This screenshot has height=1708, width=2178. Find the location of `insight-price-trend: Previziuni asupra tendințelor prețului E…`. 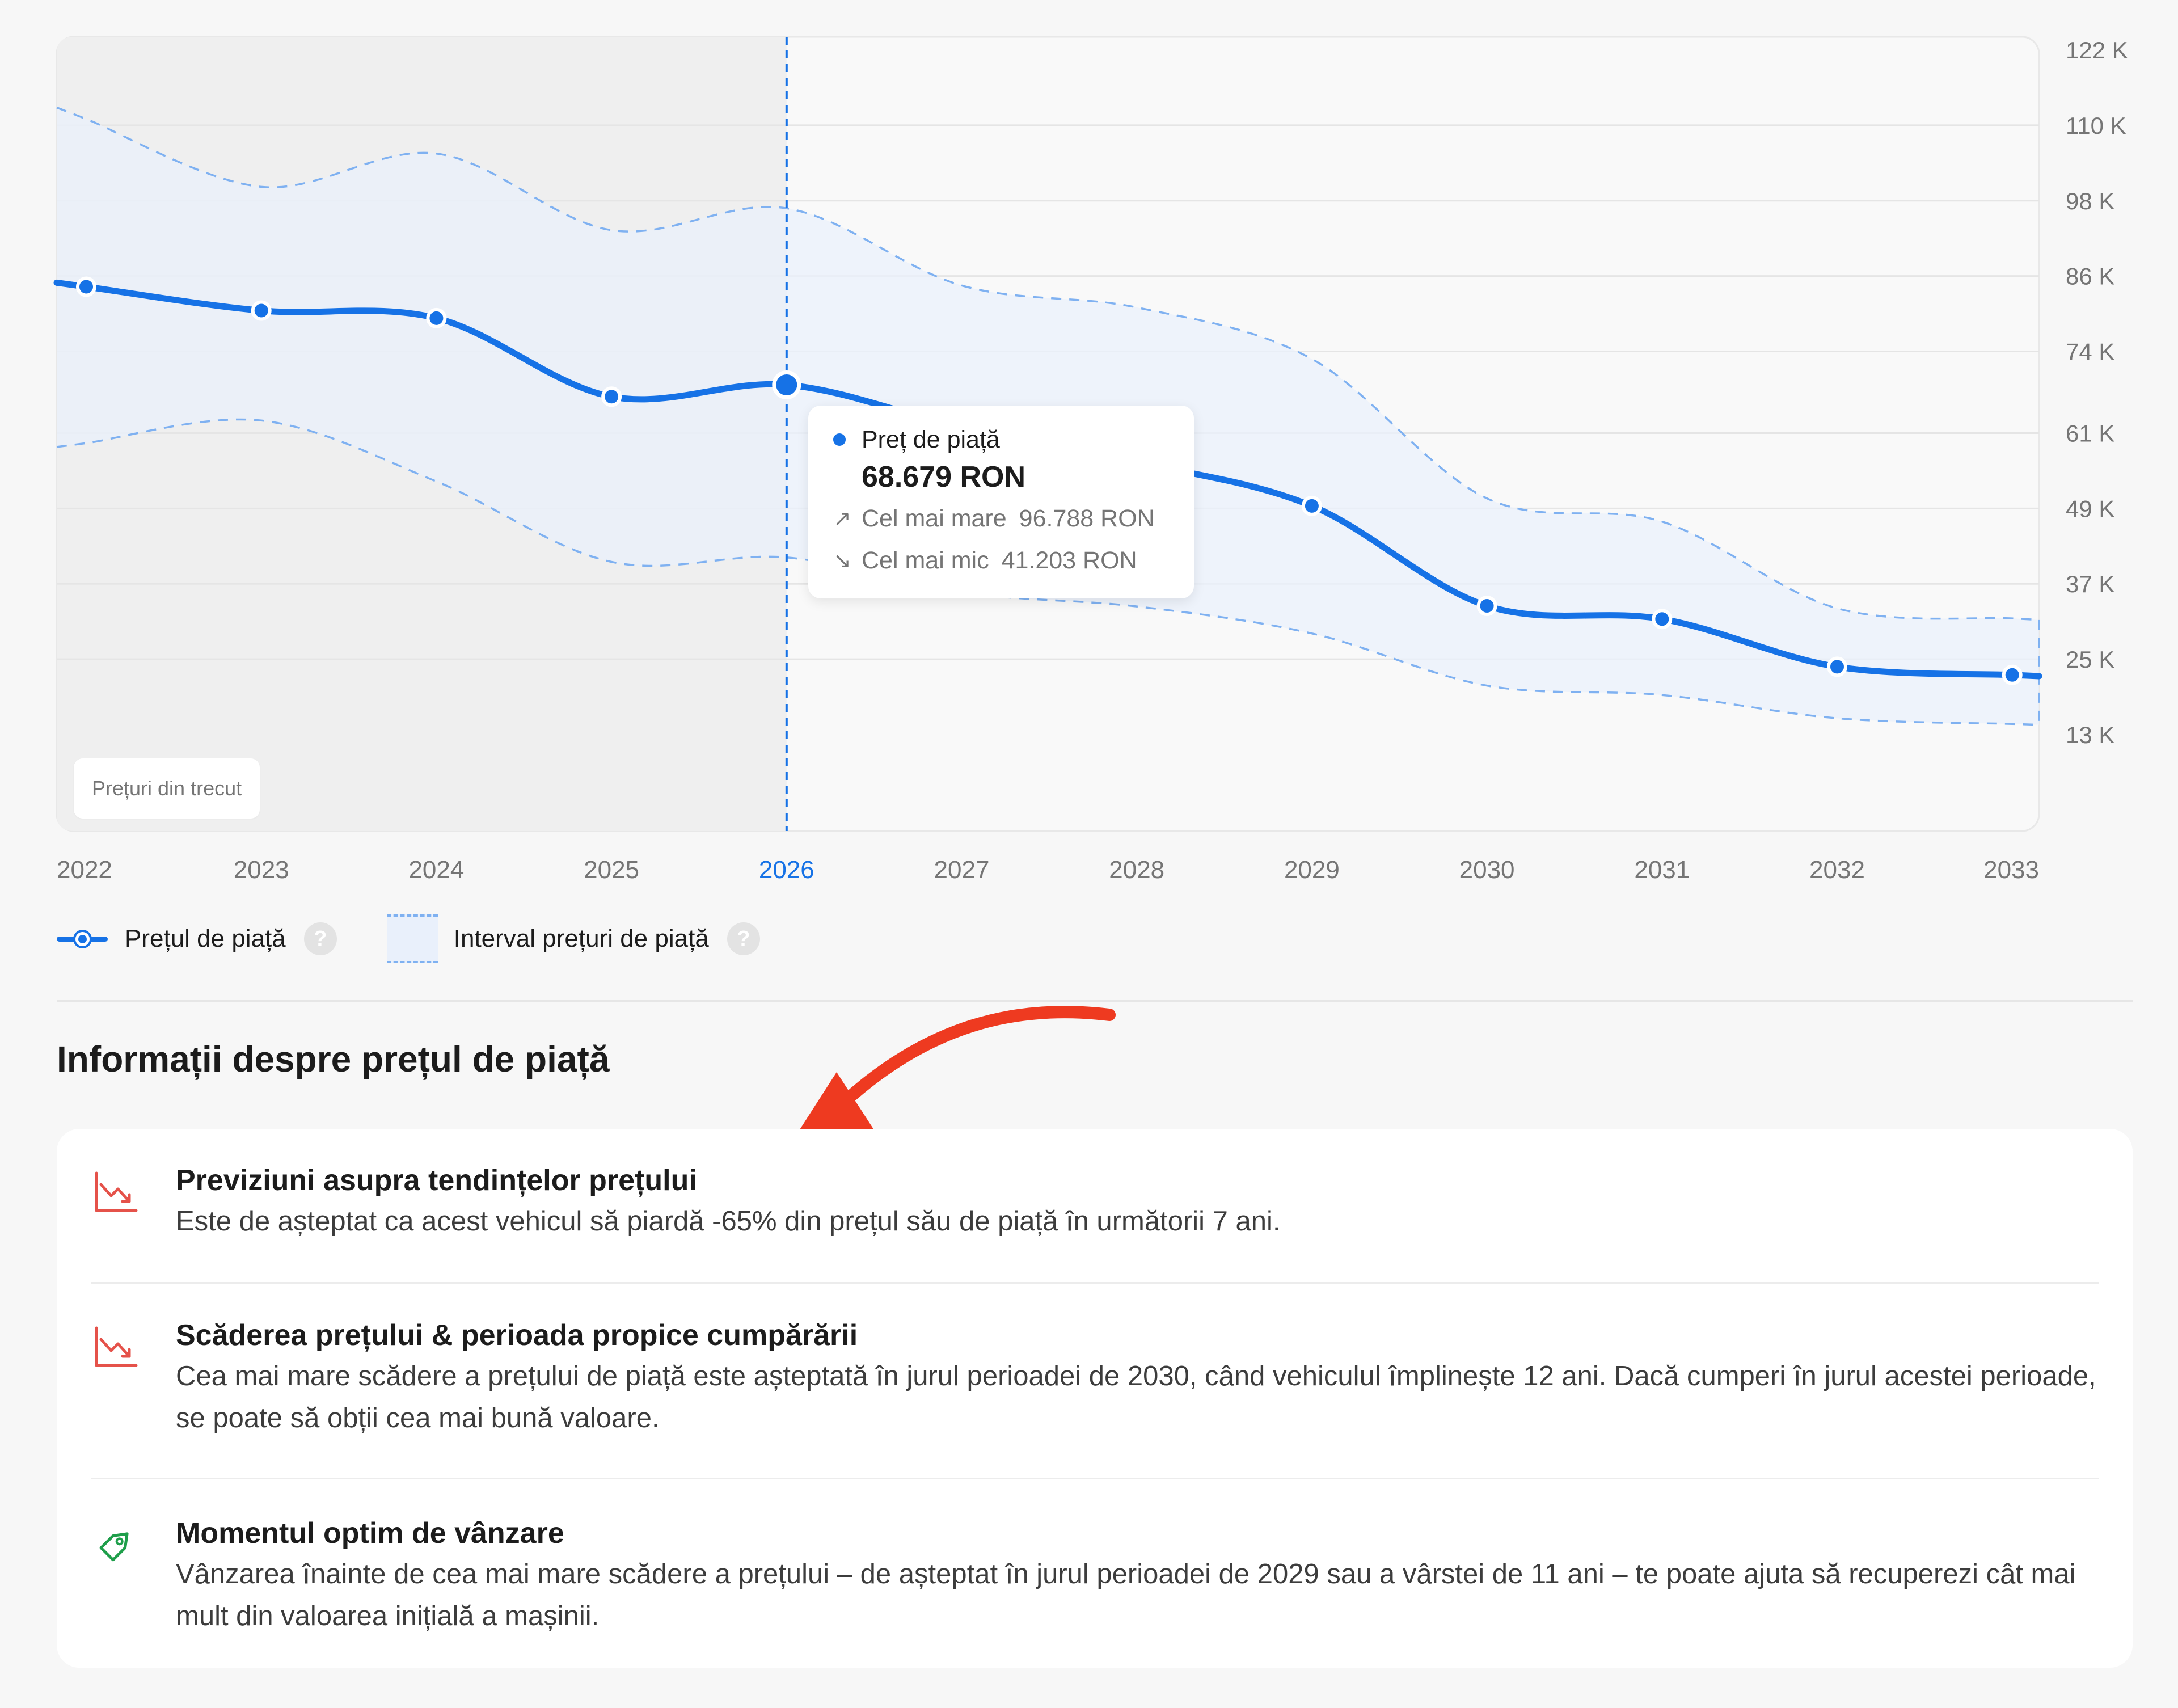

insight-price-trend: Previziuni asupra tendințelor prețului E… is located at coordinates (1095, 1206).